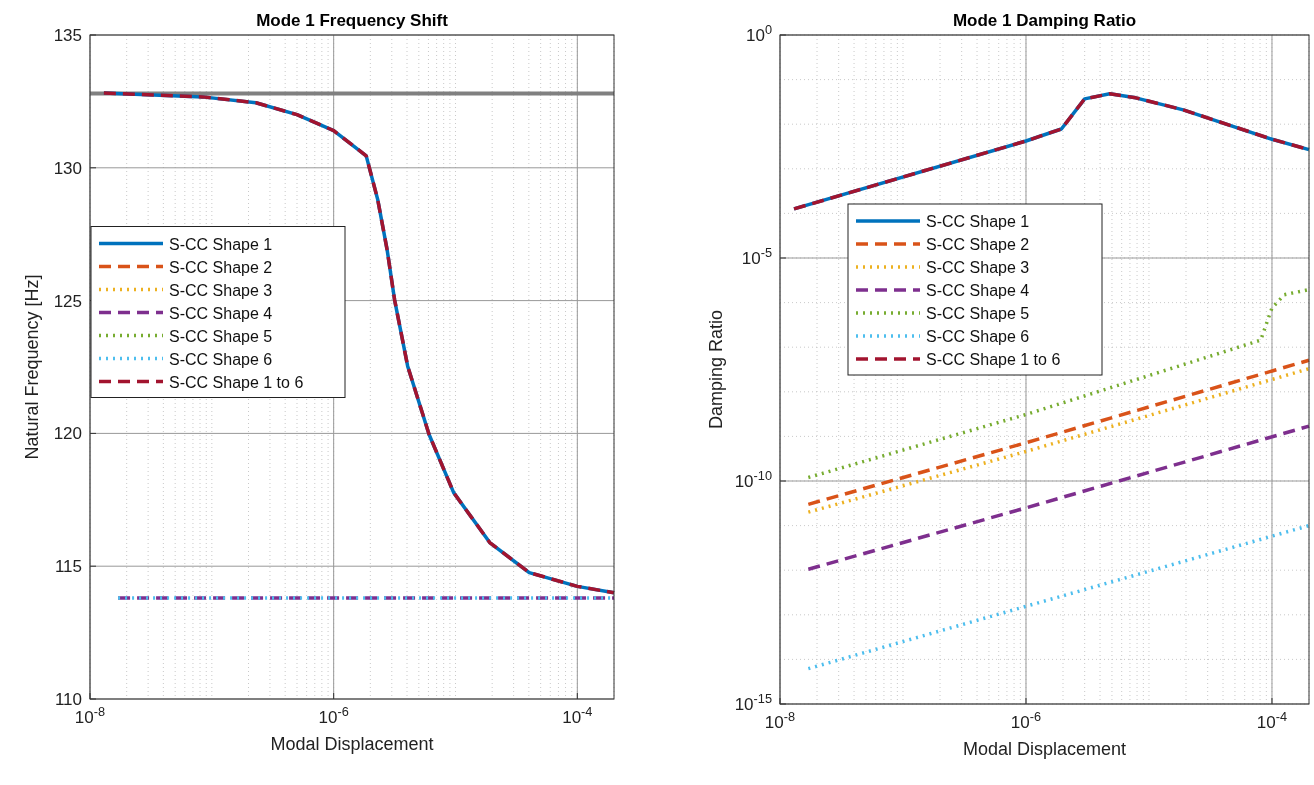  I want to click on chart-title: Mode 1 Damping Ratio, so click(1044, 20).